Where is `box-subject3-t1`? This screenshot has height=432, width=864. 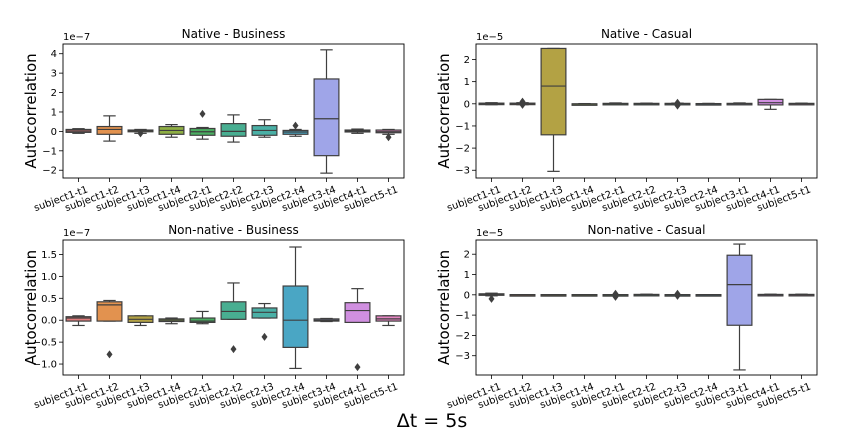 box-subject3-t1 is located at coordinates (739, 104).